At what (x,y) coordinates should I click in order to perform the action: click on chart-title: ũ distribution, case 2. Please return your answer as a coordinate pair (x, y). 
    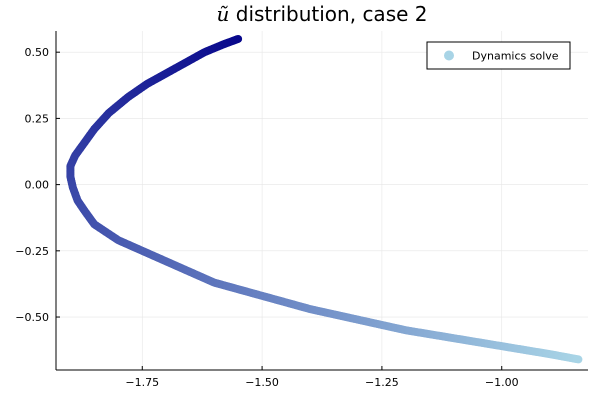
    Looking at the image, I should click on (322, 14).